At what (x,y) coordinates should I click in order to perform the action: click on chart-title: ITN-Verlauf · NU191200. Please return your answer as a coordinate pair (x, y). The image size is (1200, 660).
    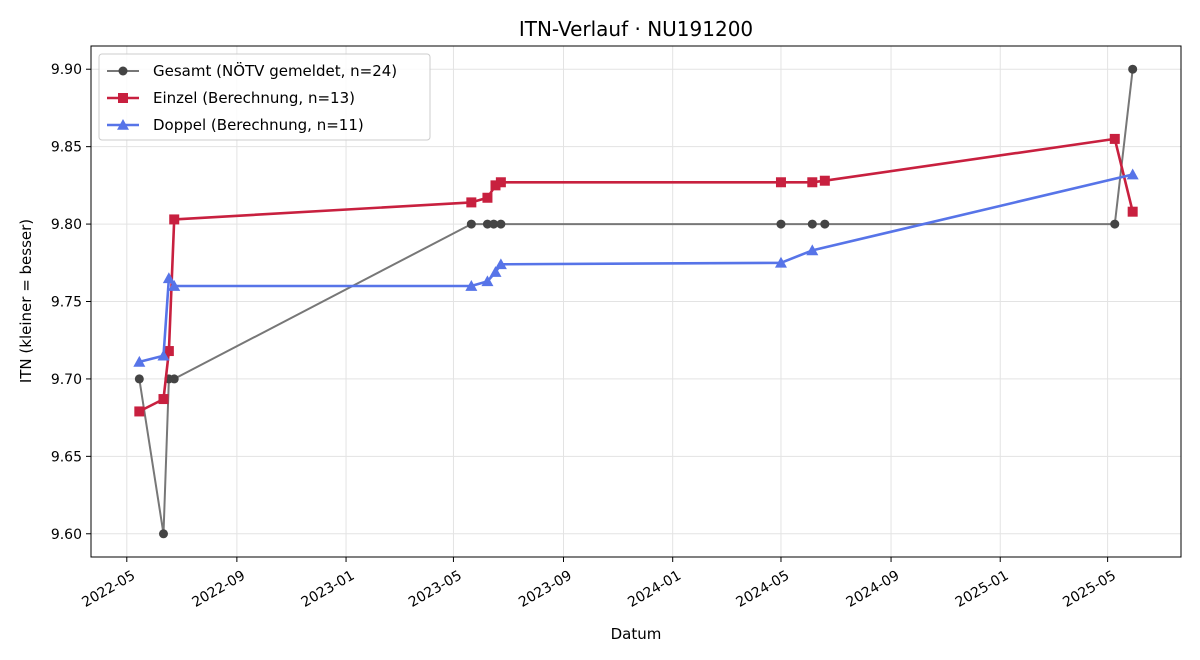
    Looking at the image, I should click on (636, 29).